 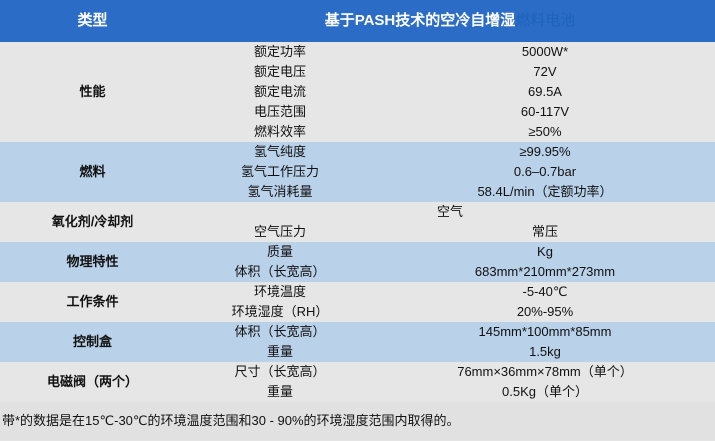 I want to click on param-value: ≥99.95%, so click(x=545, y=152).